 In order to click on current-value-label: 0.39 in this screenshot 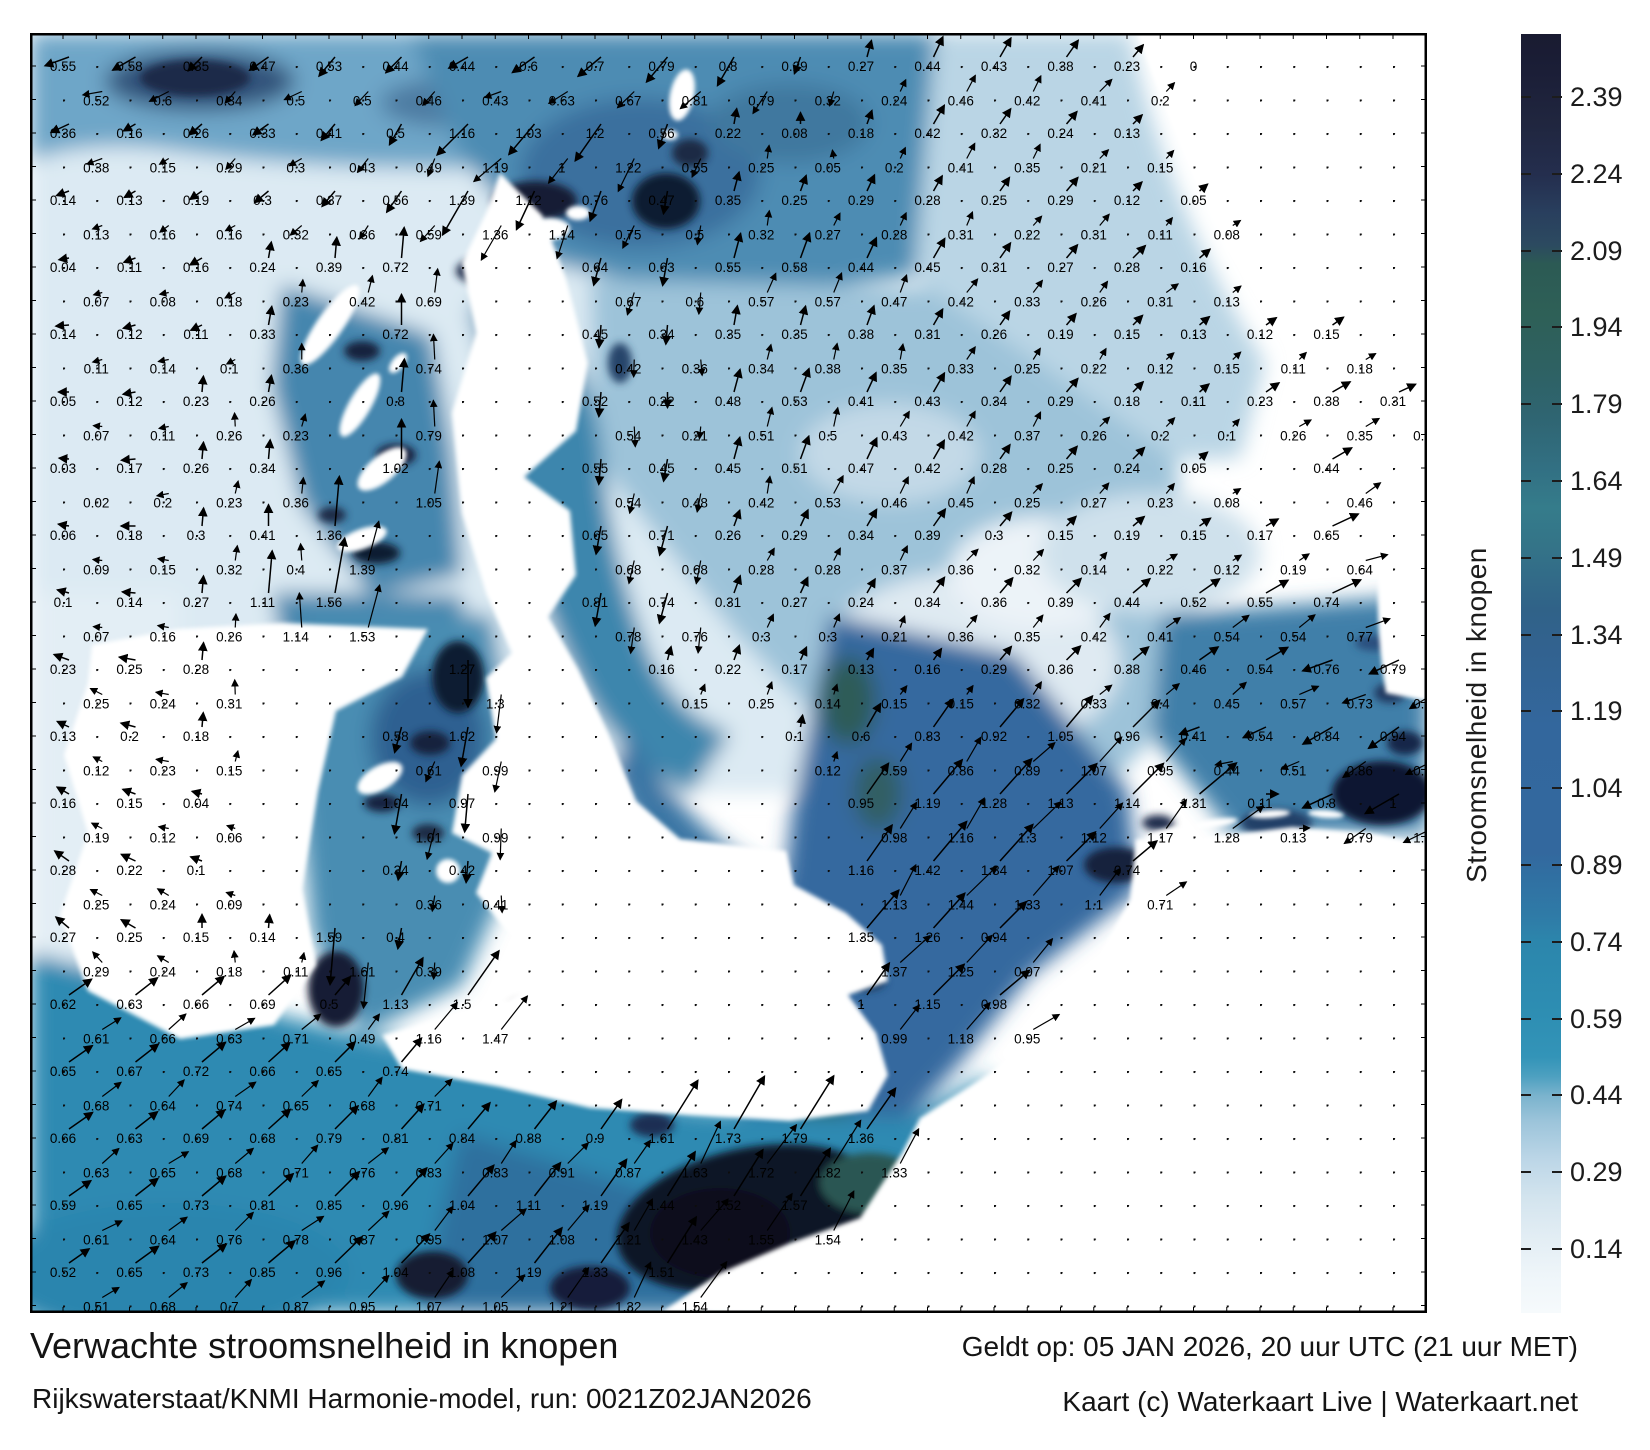, I will do `click(429, 972)`.